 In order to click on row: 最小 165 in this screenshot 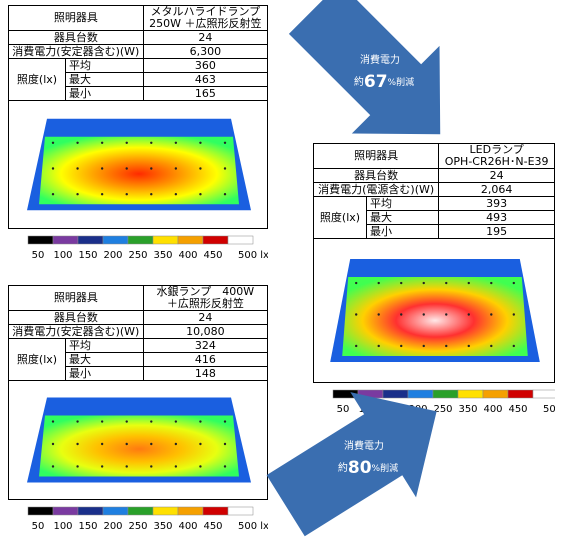, I will do `click(139, 93)`.